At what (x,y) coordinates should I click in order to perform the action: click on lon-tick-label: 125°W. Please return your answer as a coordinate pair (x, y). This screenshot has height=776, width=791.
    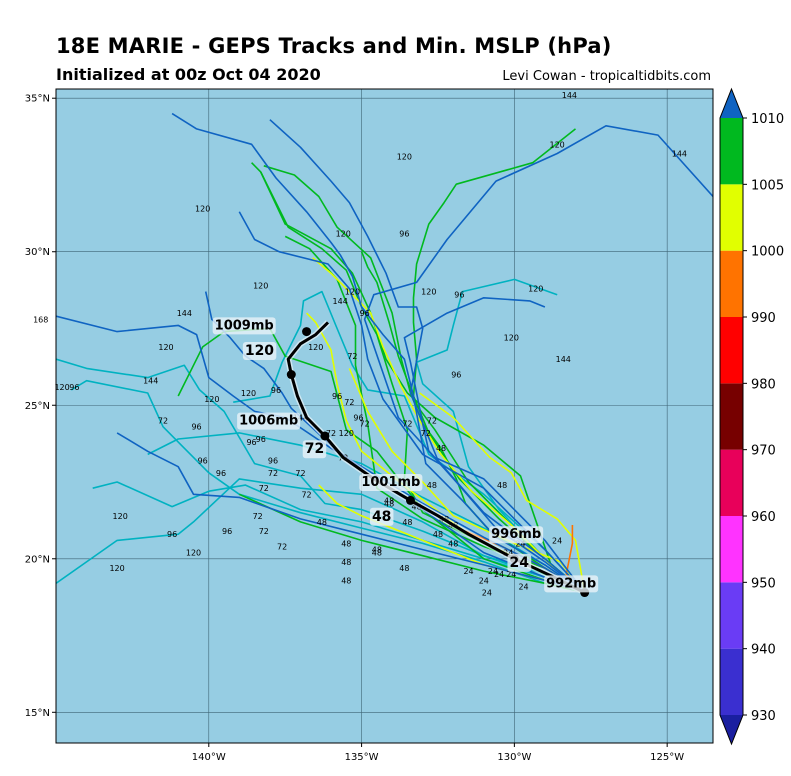
    Looking at the image, I should click on (667, 757).